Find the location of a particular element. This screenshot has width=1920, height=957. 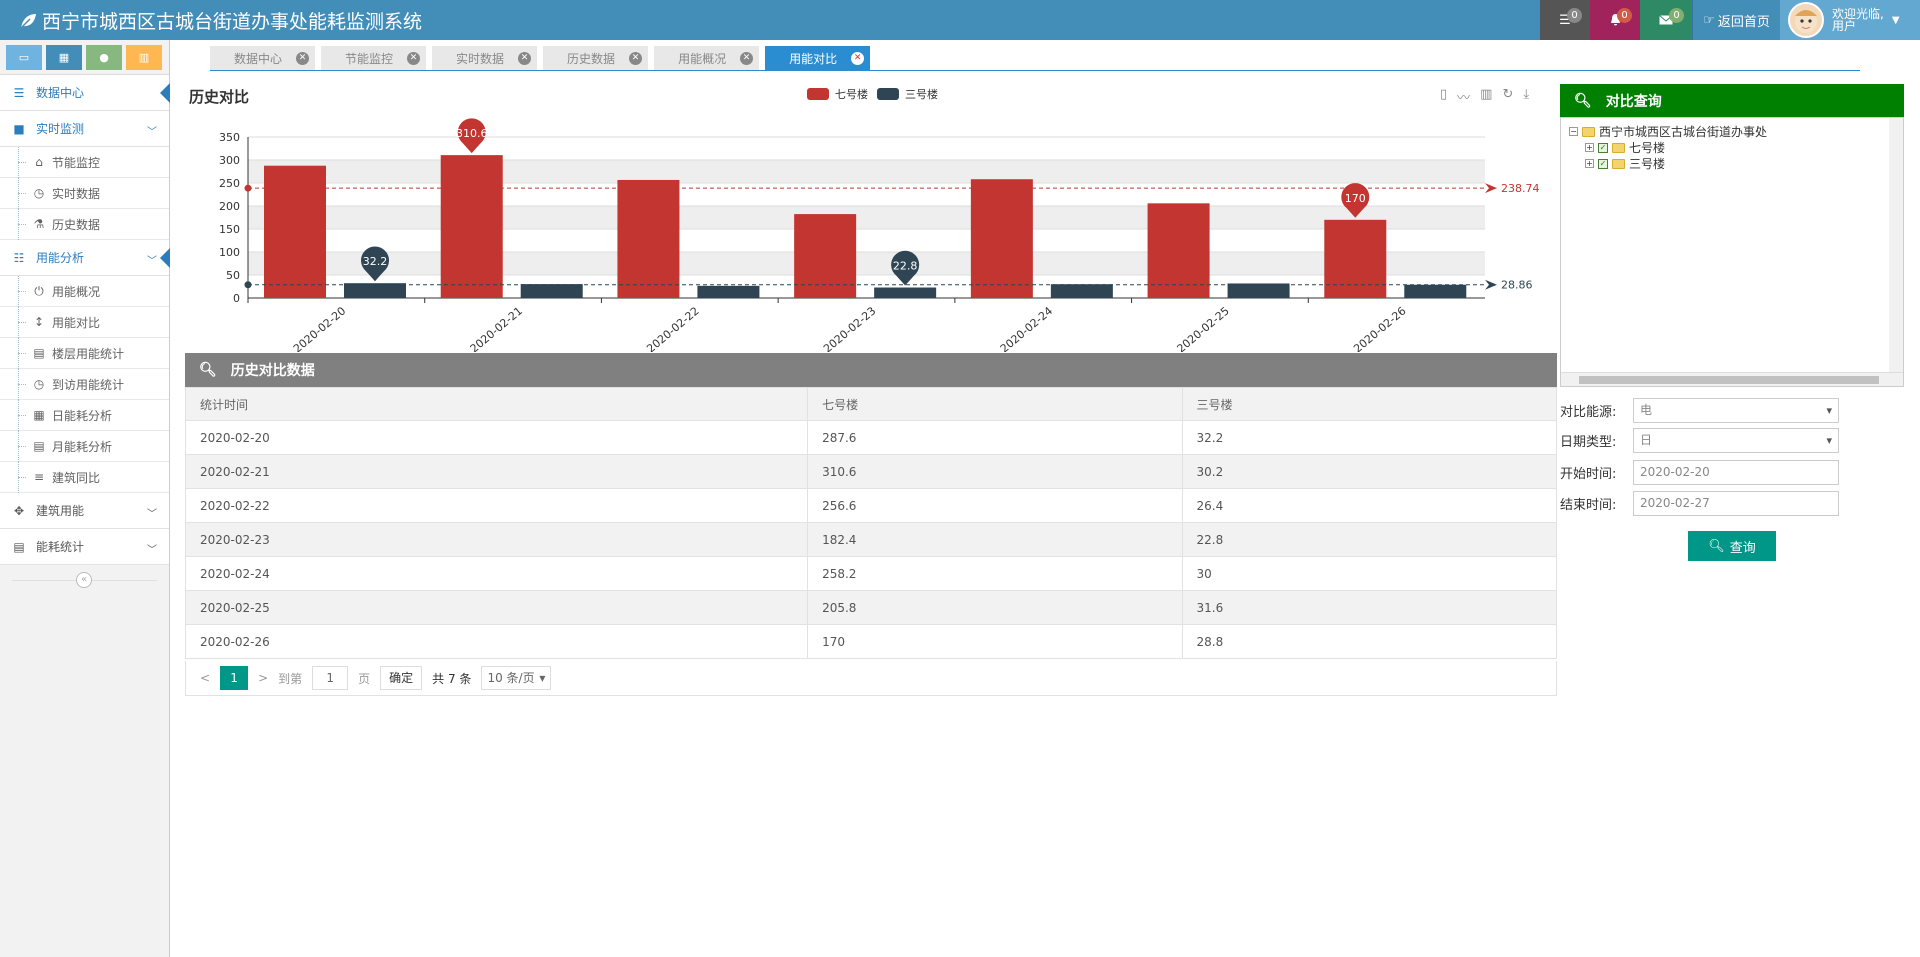

collapse-node-icon: − is located at coordinates (1573, 131).